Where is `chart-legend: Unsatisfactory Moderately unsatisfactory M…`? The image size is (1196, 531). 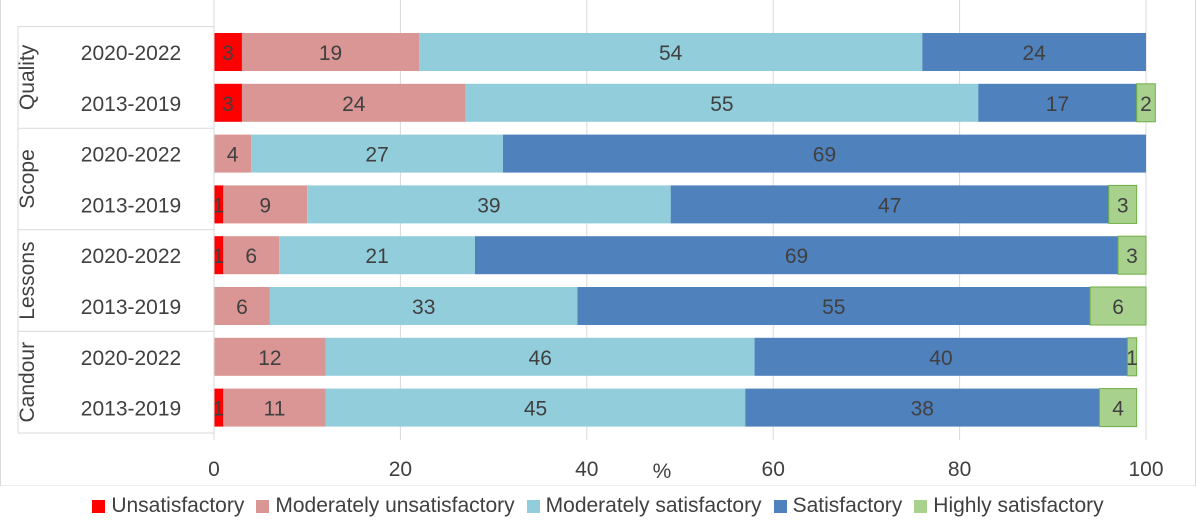 chart-legend: Unsatisfactory Moderately unsatisfactory M… is located at coordinates (598, 506).